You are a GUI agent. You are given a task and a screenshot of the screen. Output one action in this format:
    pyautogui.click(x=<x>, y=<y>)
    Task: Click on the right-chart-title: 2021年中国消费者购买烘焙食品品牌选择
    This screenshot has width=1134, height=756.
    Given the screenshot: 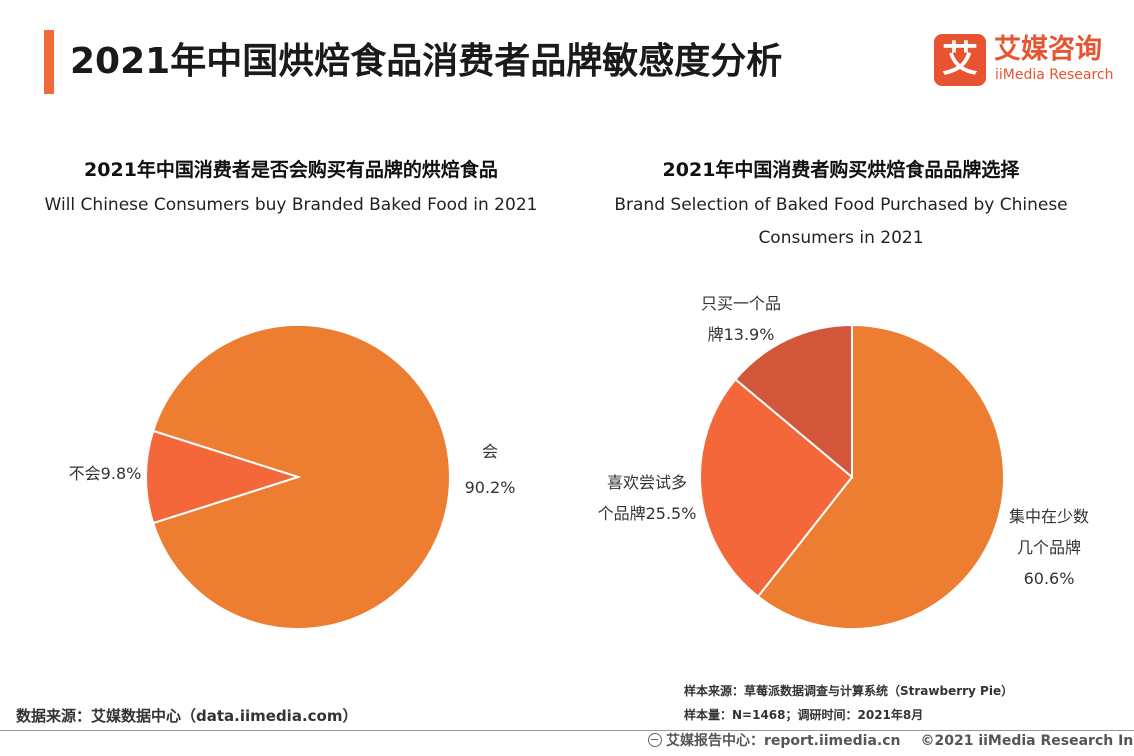 What is the action you would take?
    pyautogui.click(x=841, y=170)
    